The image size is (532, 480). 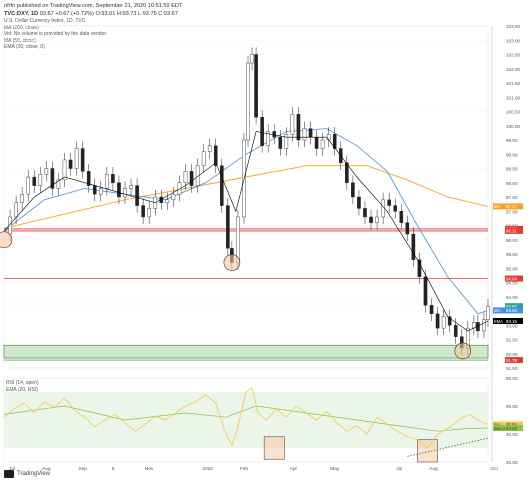 I want to click on rsi-tag-value-box, so click(x=514, y=428).